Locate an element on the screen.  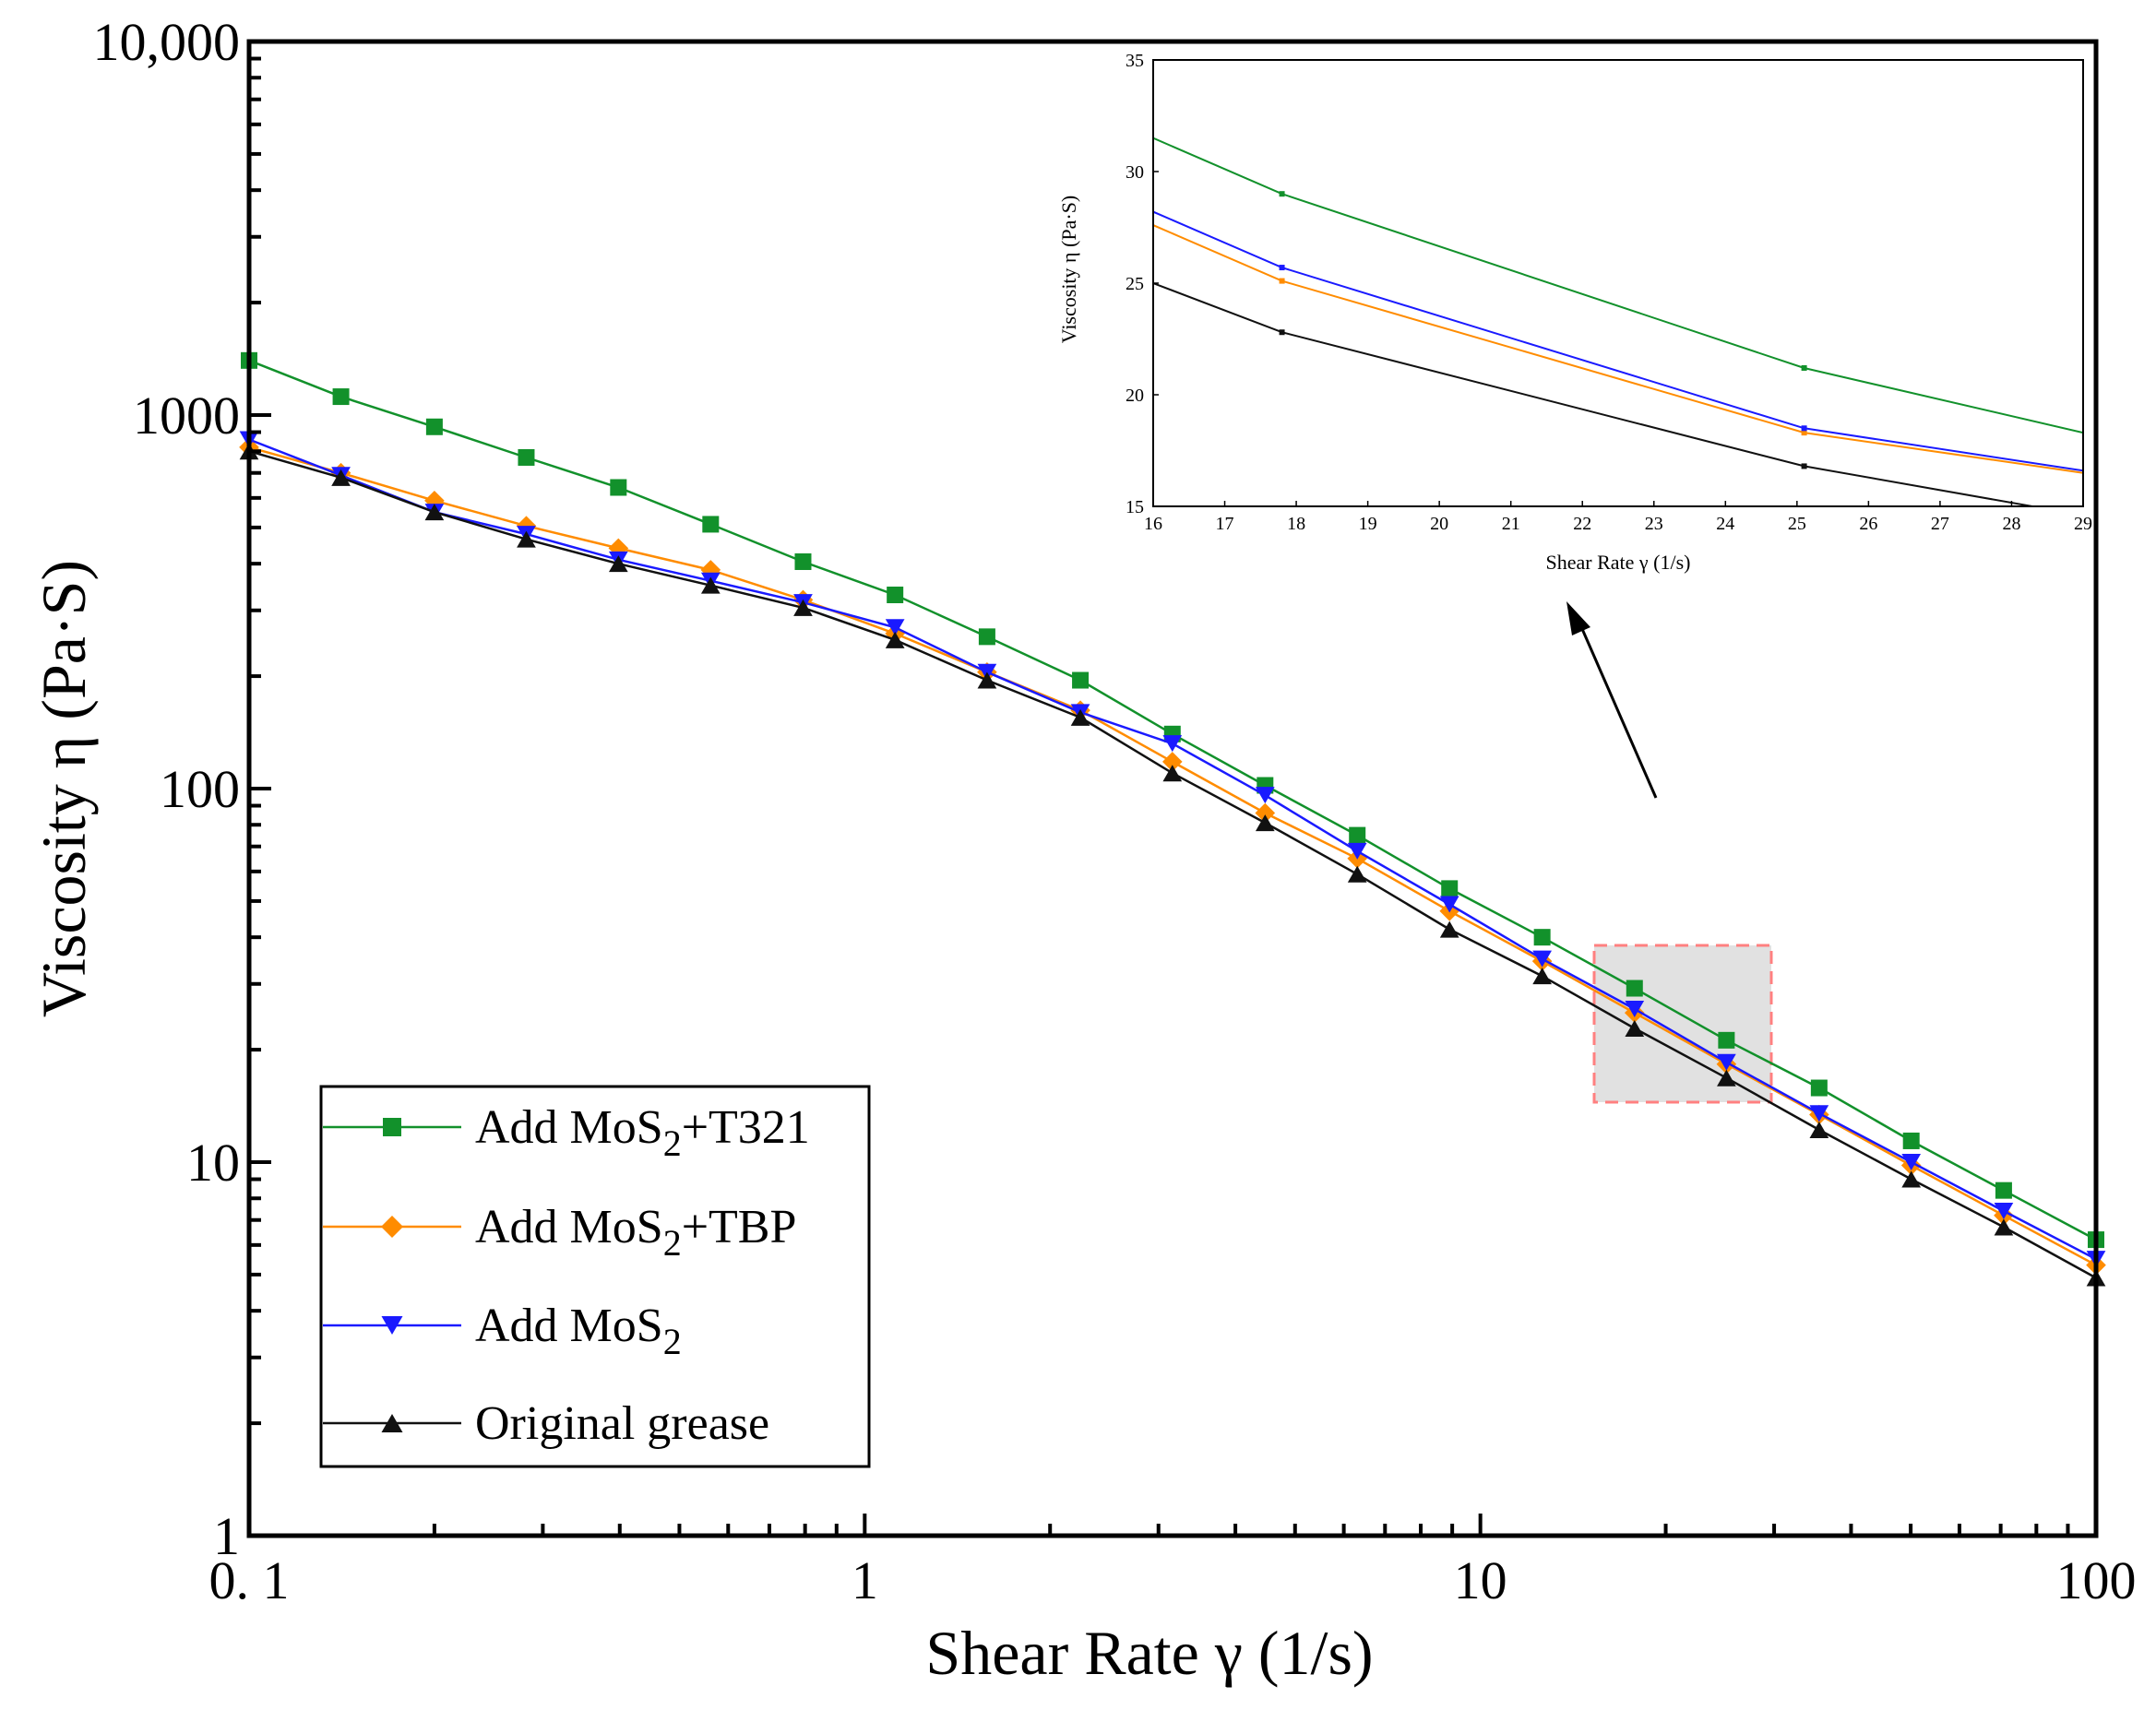
x-axis-title: Shear Rate γ (1/s) is located at coordinates (1149, 1653).